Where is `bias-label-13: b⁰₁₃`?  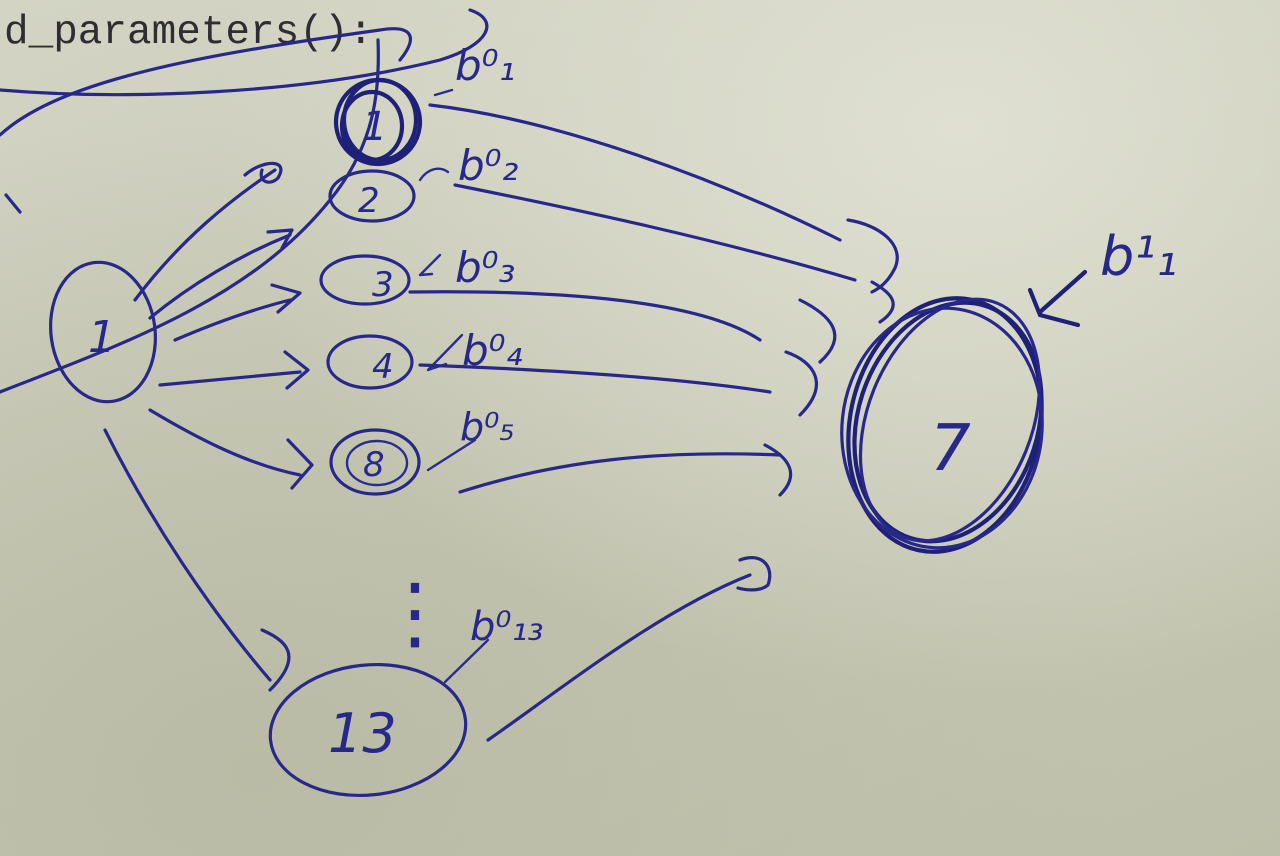
bias-label-13: b⁰₁₃ is located at coordinates (507, 627).